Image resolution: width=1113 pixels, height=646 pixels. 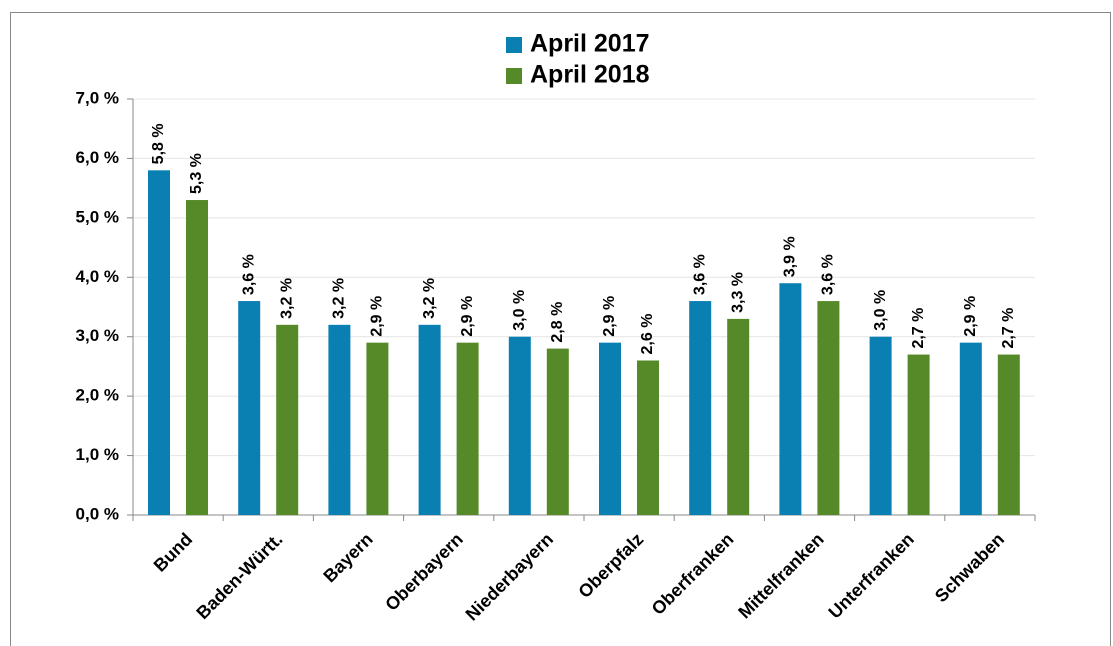 I want to click on x-tick-label: Unterfranken, so click(x=871, y=575).